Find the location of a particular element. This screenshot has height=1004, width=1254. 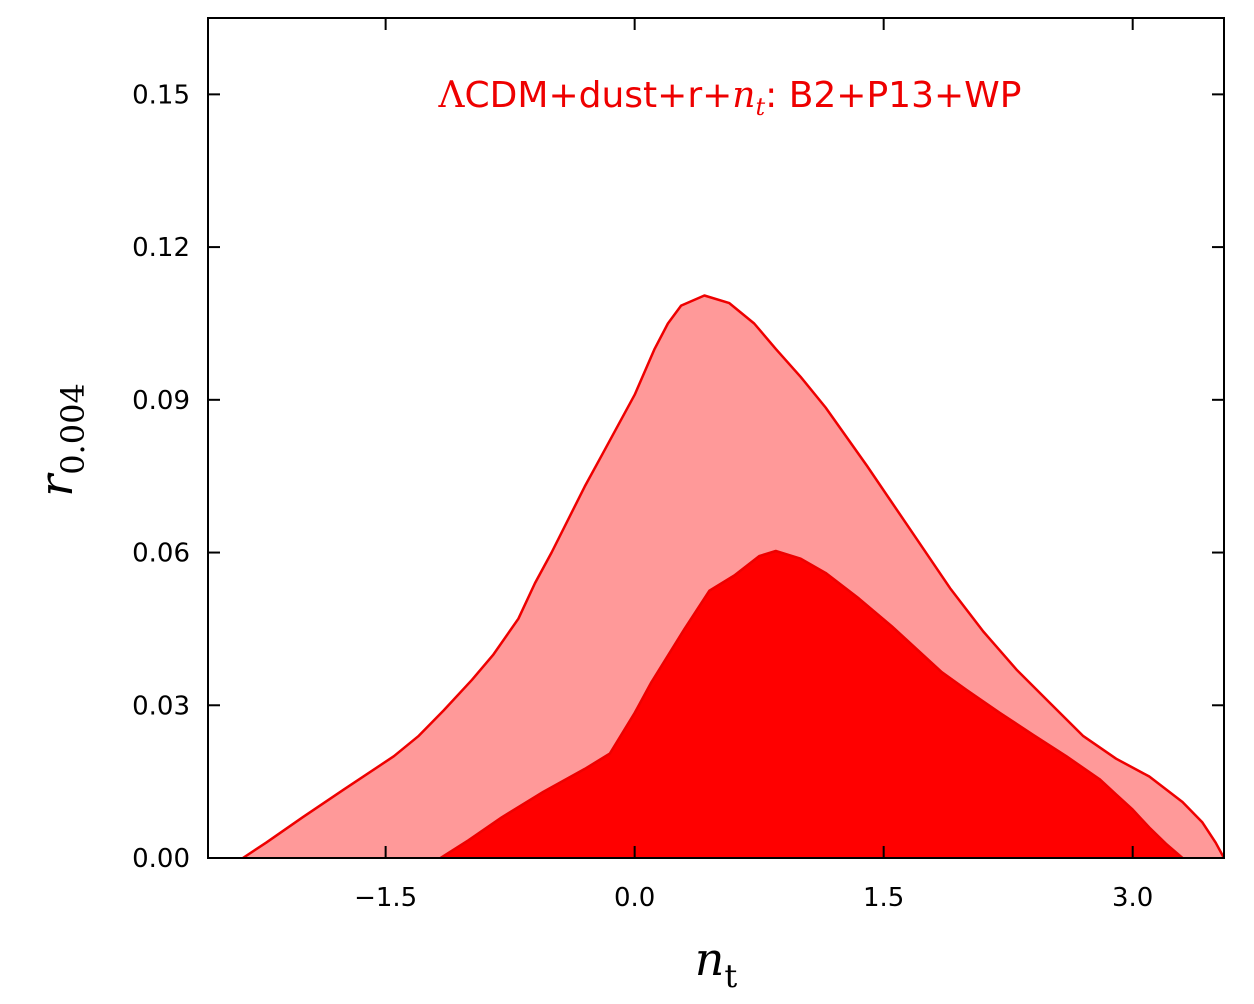

annotation-math-sub: t is located at coordinates (760, 107).